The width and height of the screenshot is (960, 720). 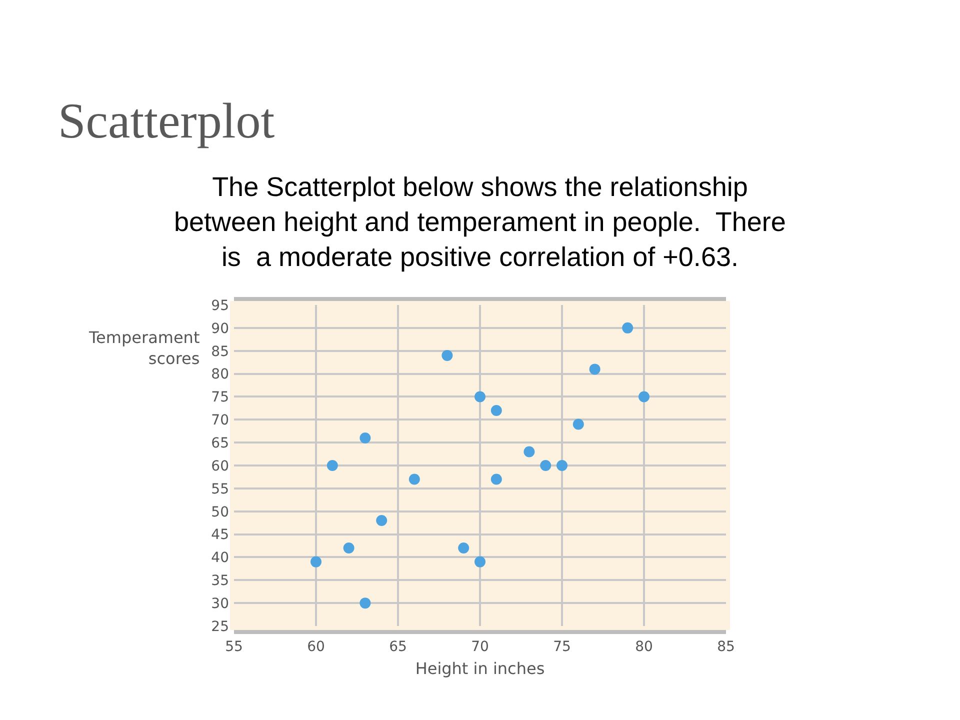 I want to click on y-axis-title: Temperament scores, so click(x=144, y=348).